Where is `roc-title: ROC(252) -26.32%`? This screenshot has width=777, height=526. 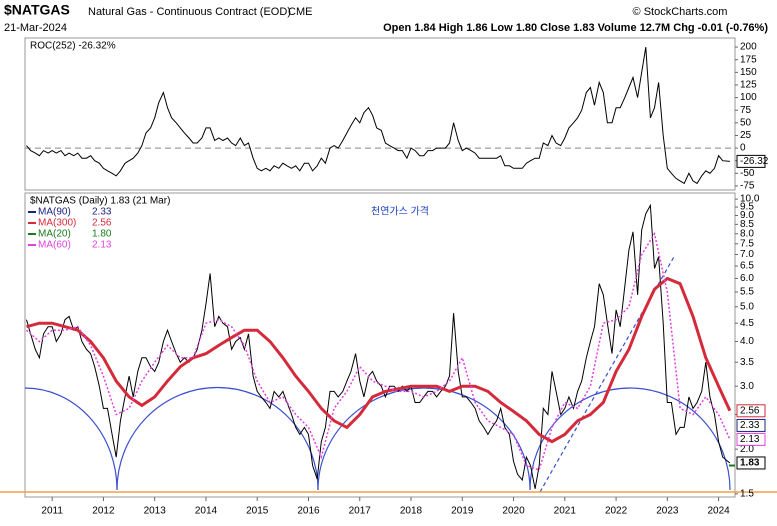 roc-title: ROC(252) -26.32% is located at coordinates (73, 46).